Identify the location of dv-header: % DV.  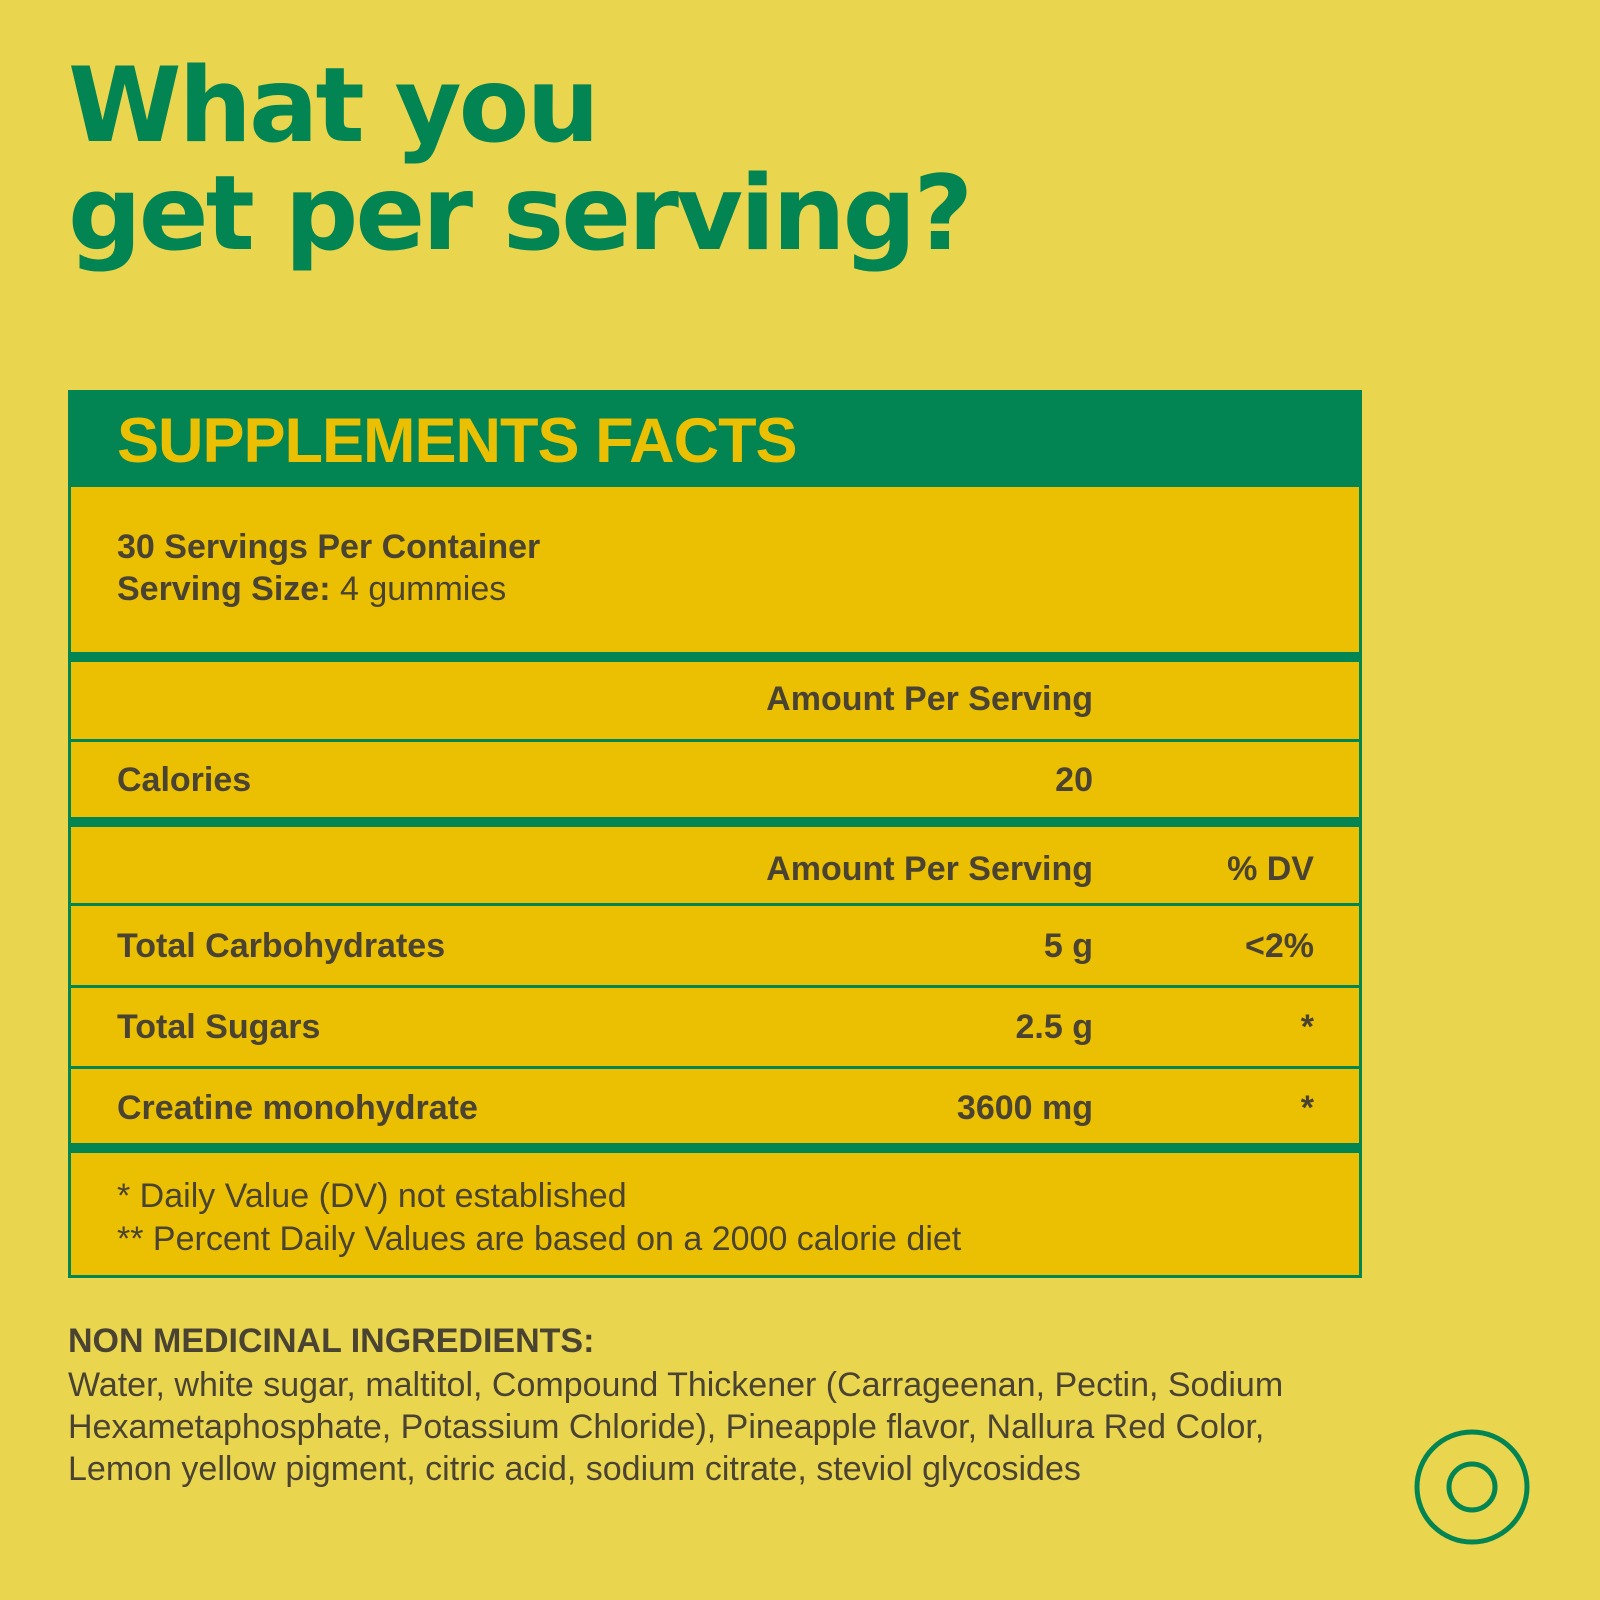
(1270, 869).